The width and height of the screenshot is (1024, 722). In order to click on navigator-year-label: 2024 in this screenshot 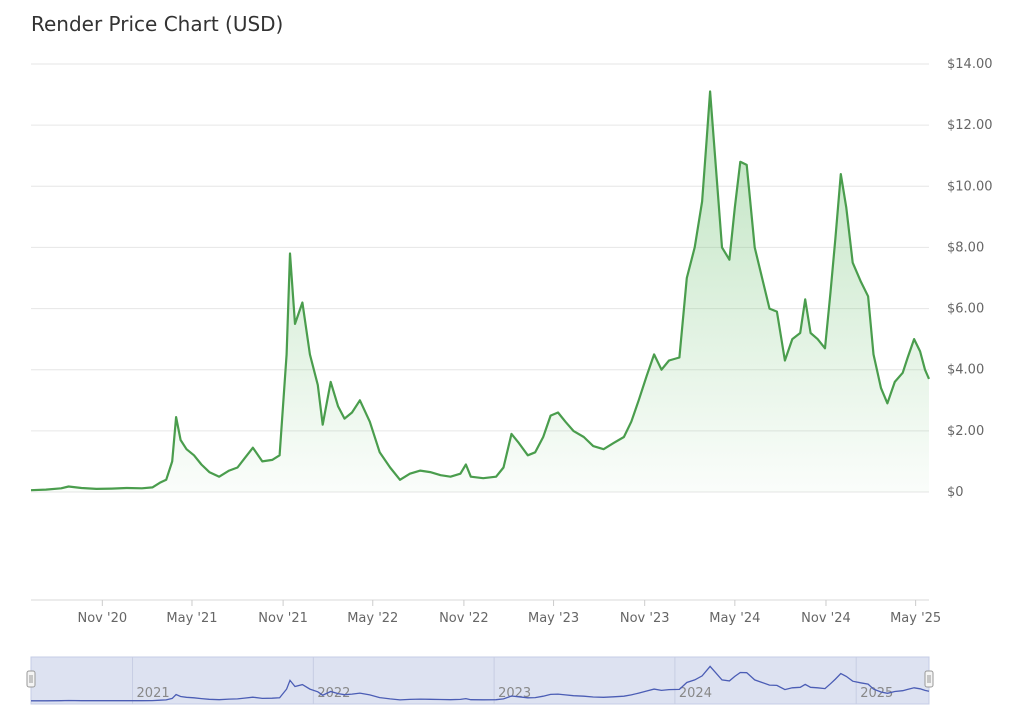, I will do `click(695, 693)`.